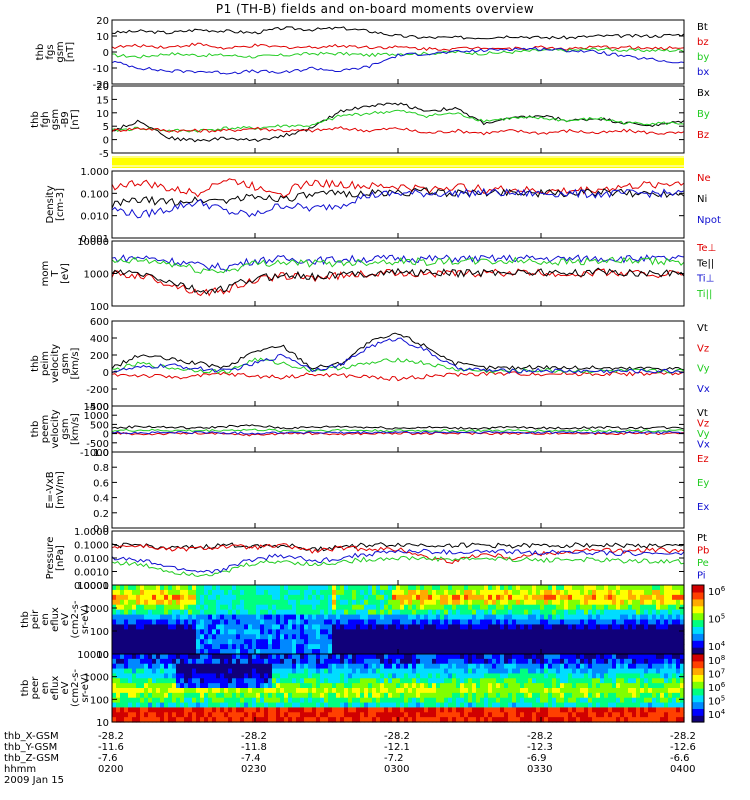  What do you see at coordinates (45, 688) in the screenshot?
I see `ylabel-peer: en` at bounding box center [45, 688].